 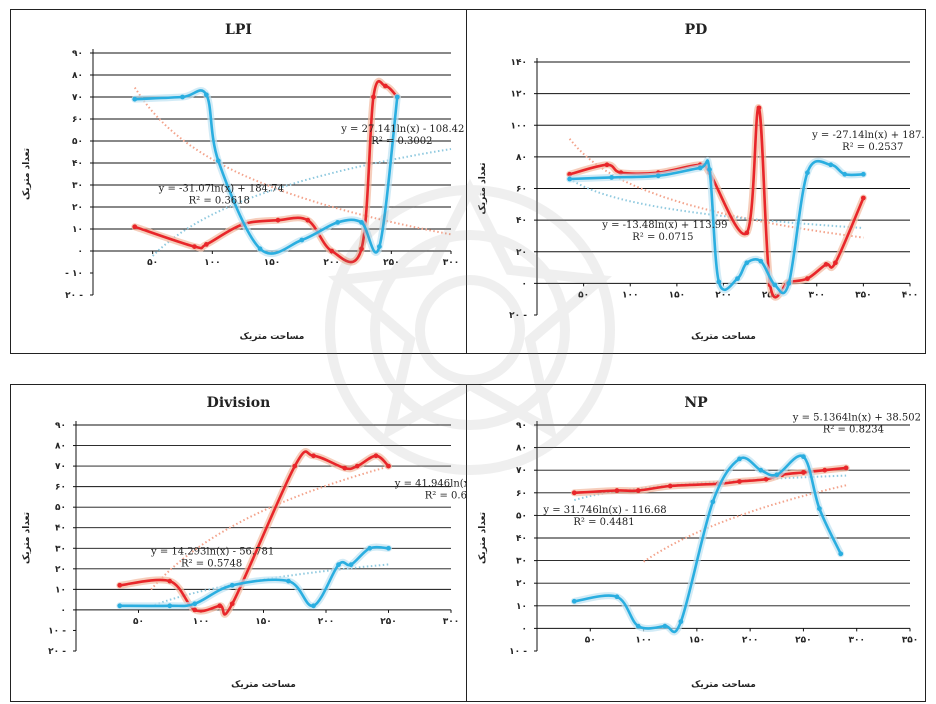 What do you see at coordinates (430, 484) in the screenshot?
I see `regression-equation: y = 41.946ln(x) - 161.83` at bounding box center [430, 484].